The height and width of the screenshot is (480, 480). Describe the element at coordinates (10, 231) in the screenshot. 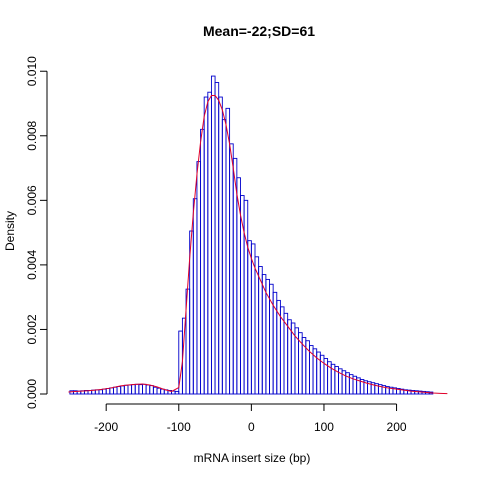

I see `y-axis-label: Density` at that location.